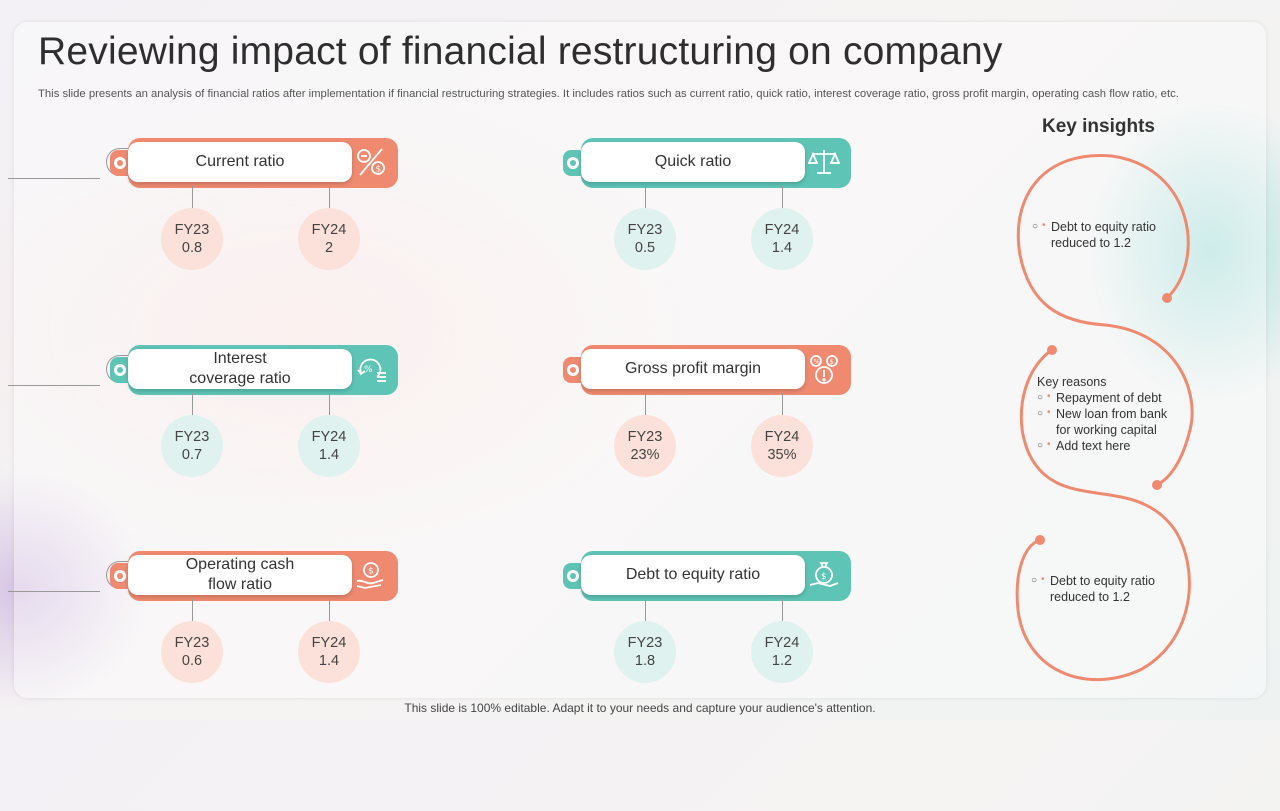 This screenshot has width=1280, height=811. What do you see at coordinates (645, 652) in the screenshot?
I see `fy23-value-circle: FY23 1.8` at bounding box center [645, 652].